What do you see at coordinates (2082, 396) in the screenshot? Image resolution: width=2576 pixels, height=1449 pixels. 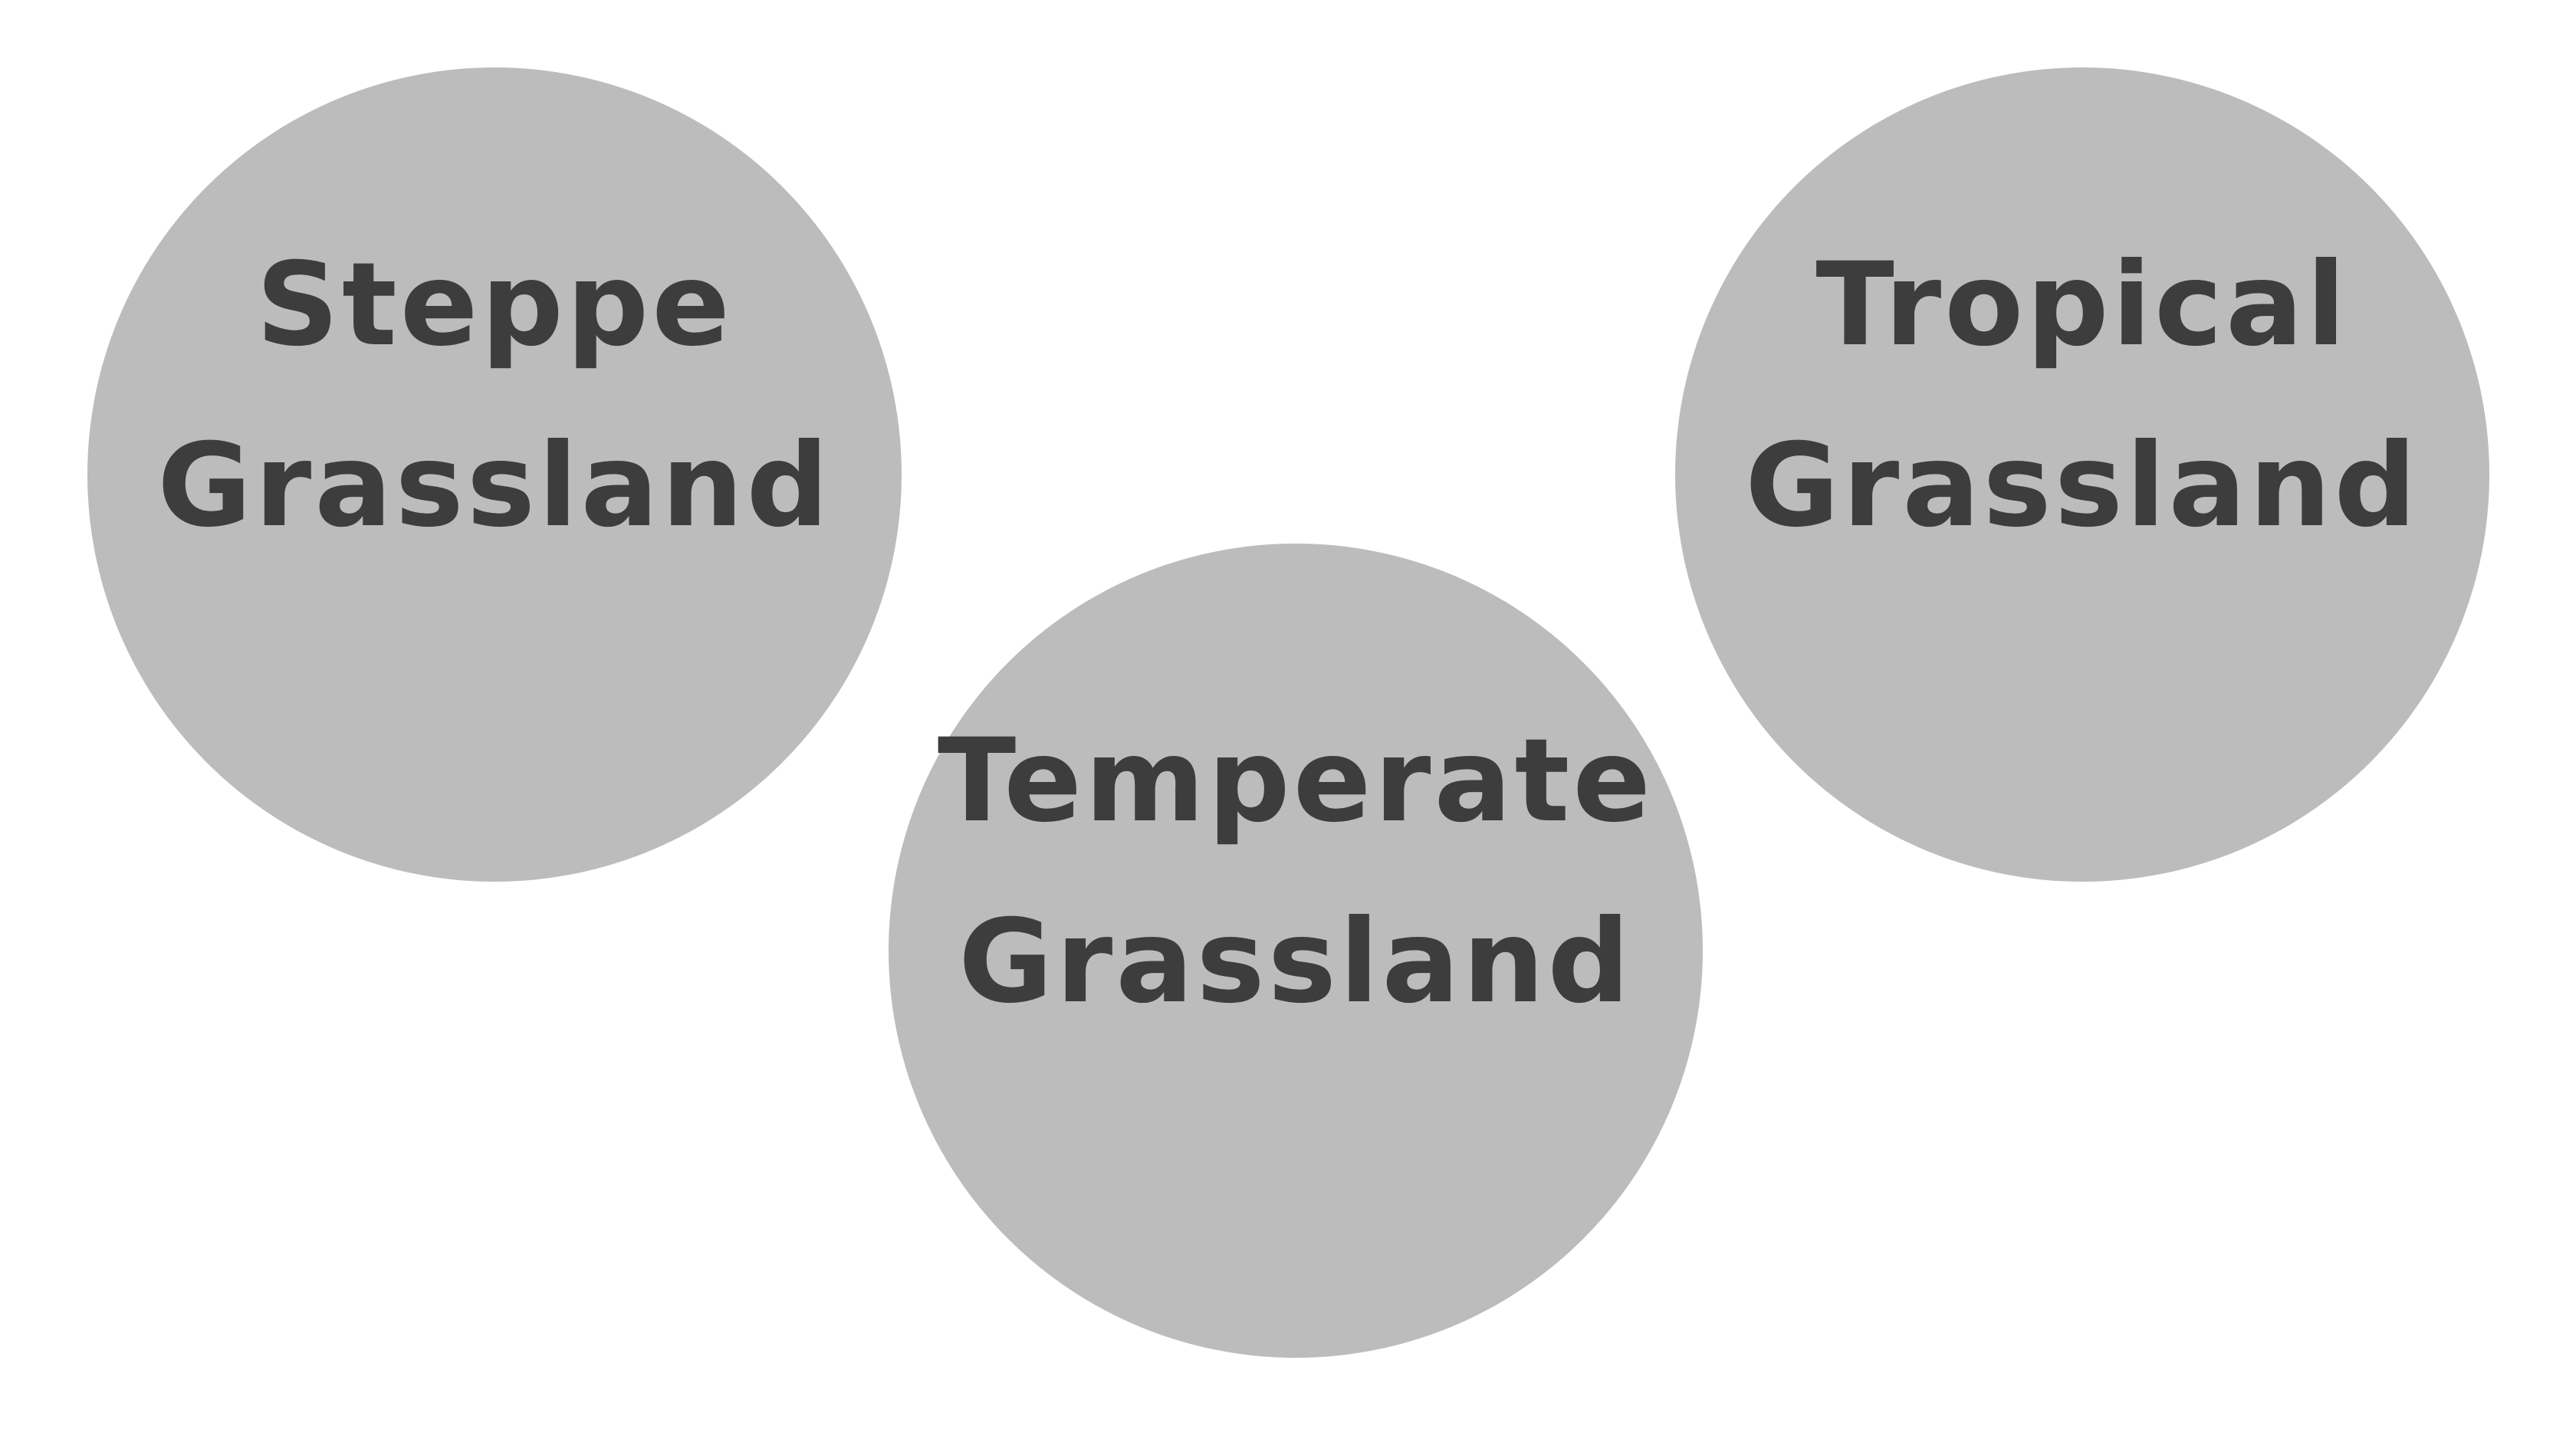 I see `tropical-grassland-label: Tropical Grassland` at bounding box center [2082, 396].